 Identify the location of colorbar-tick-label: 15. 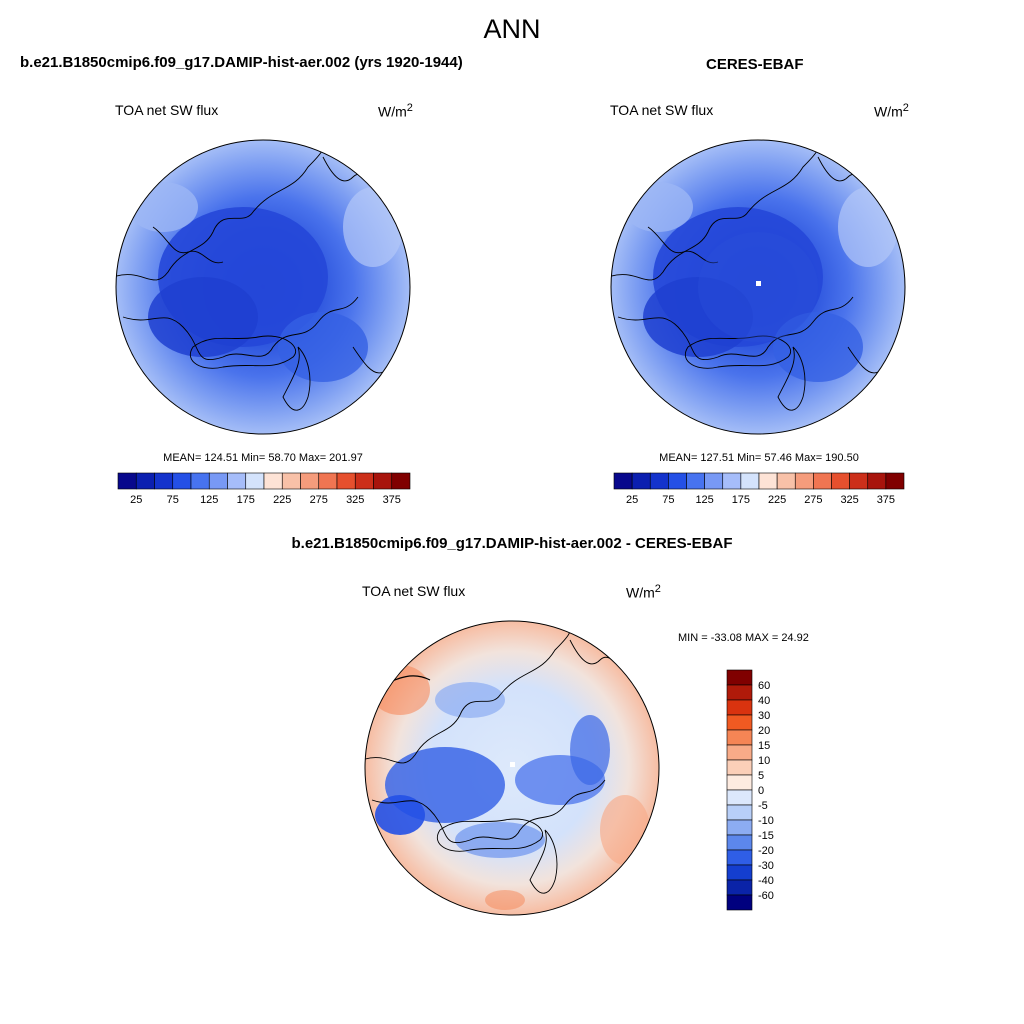
(764, 746).